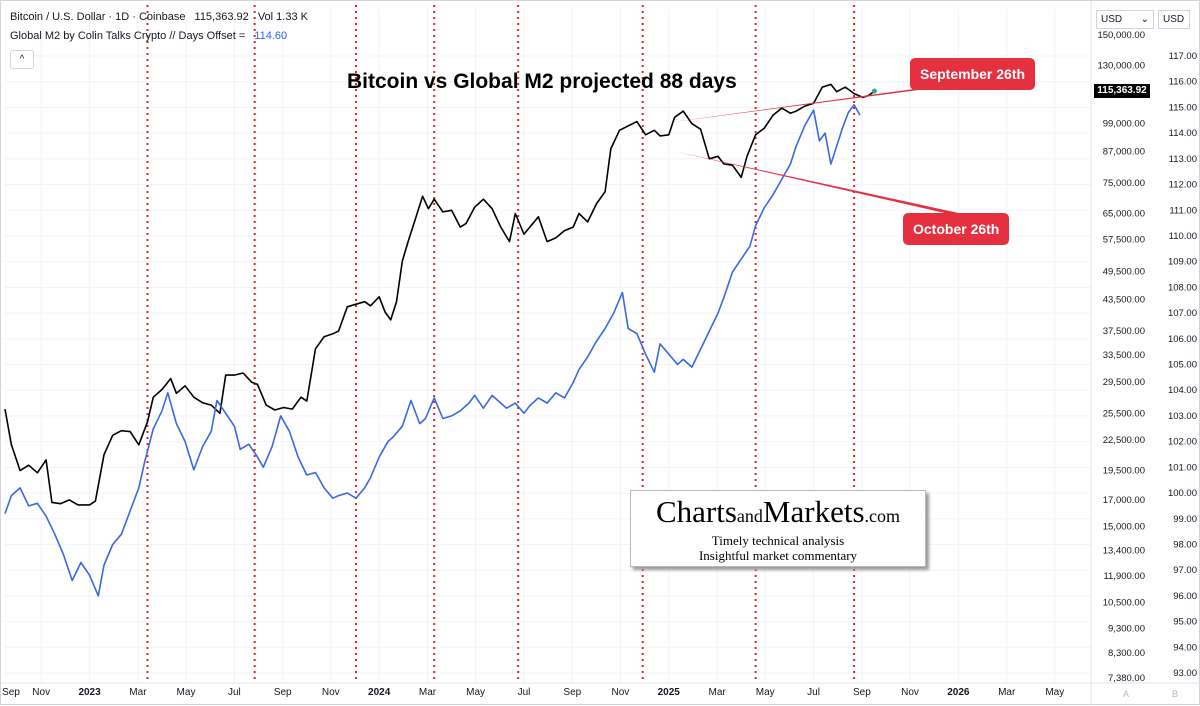 This screenshot has width=1200, height=706. Describe the element at coordinates (749, 516) in the screenshot. I see `logo-and: and` at that location.